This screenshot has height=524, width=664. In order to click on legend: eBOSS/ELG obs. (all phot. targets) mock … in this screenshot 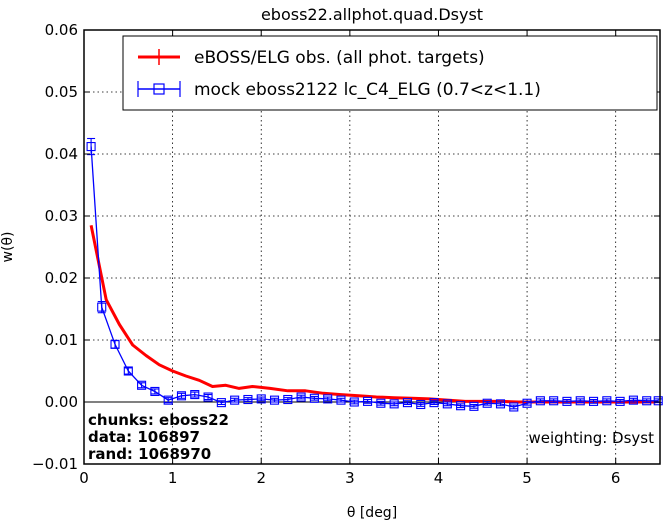, I will do `click(390, 73)`.